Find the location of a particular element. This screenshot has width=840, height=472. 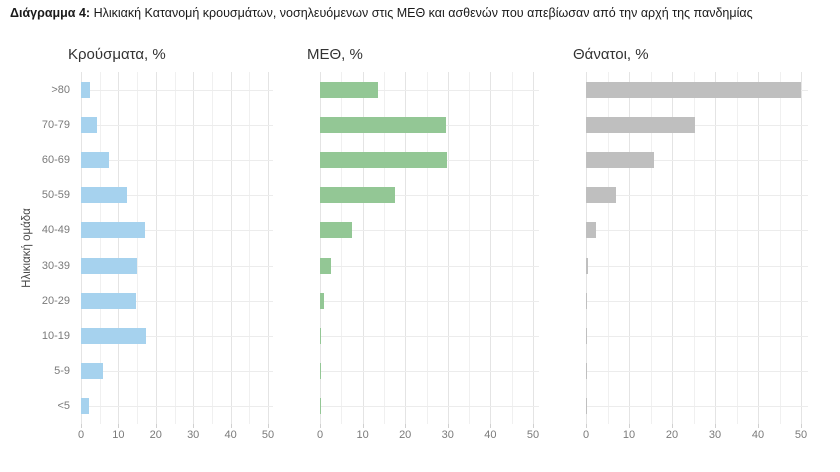

y-tick-label: 60-69 is located at coordinates (55, 160).